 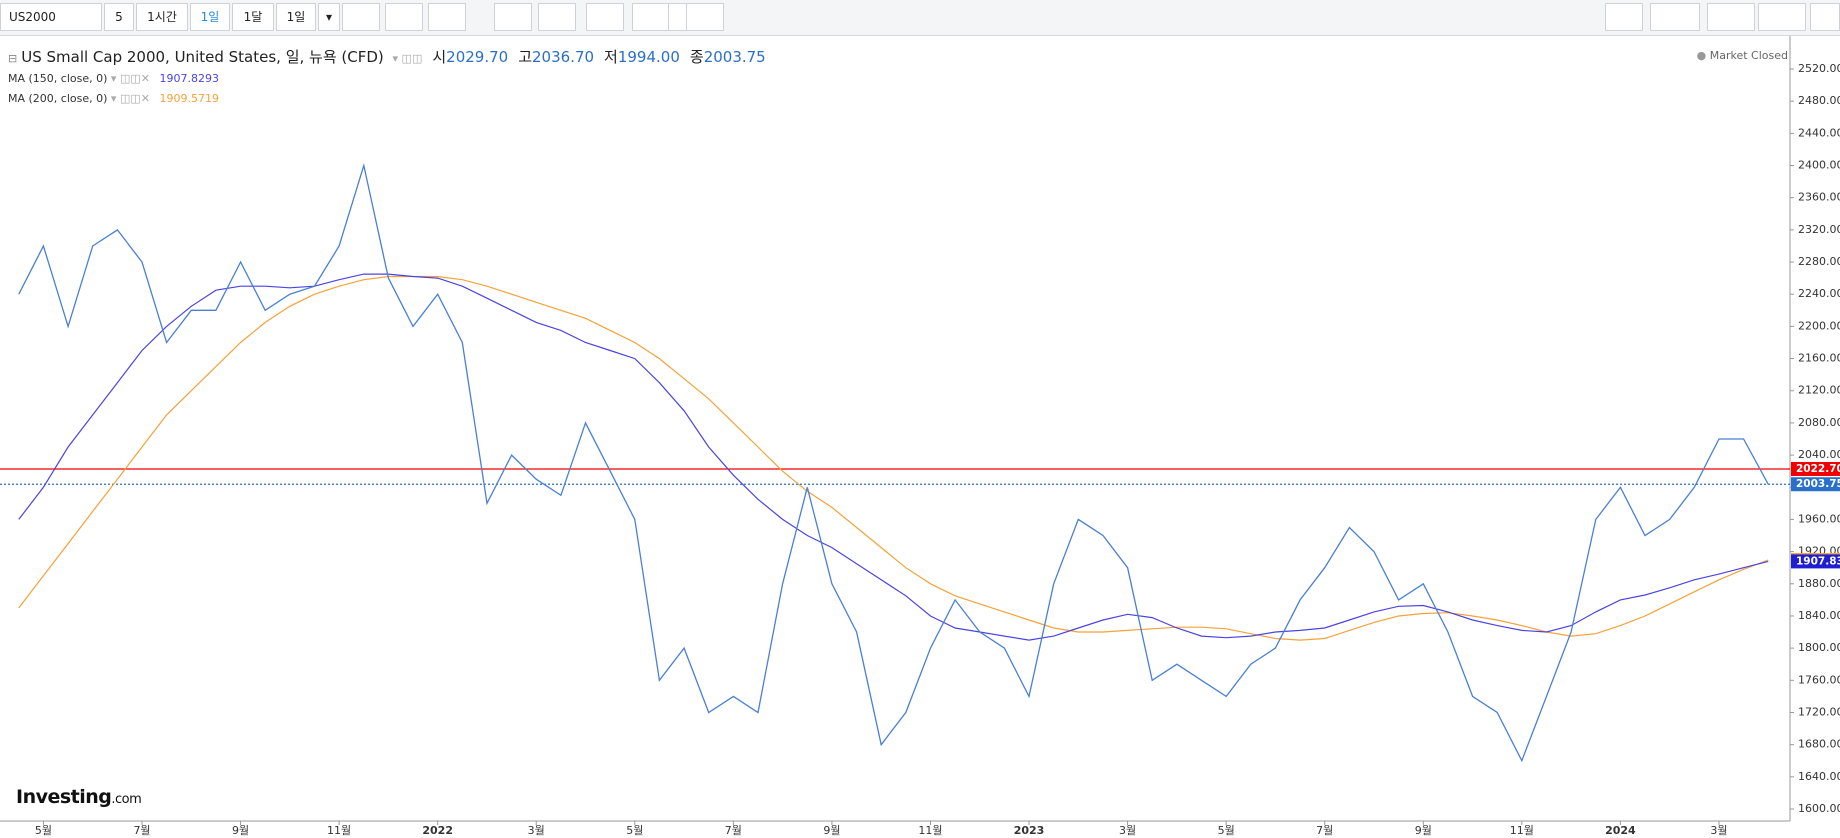 I want to click on fullscreen-button, so click(x=1825, y=17).